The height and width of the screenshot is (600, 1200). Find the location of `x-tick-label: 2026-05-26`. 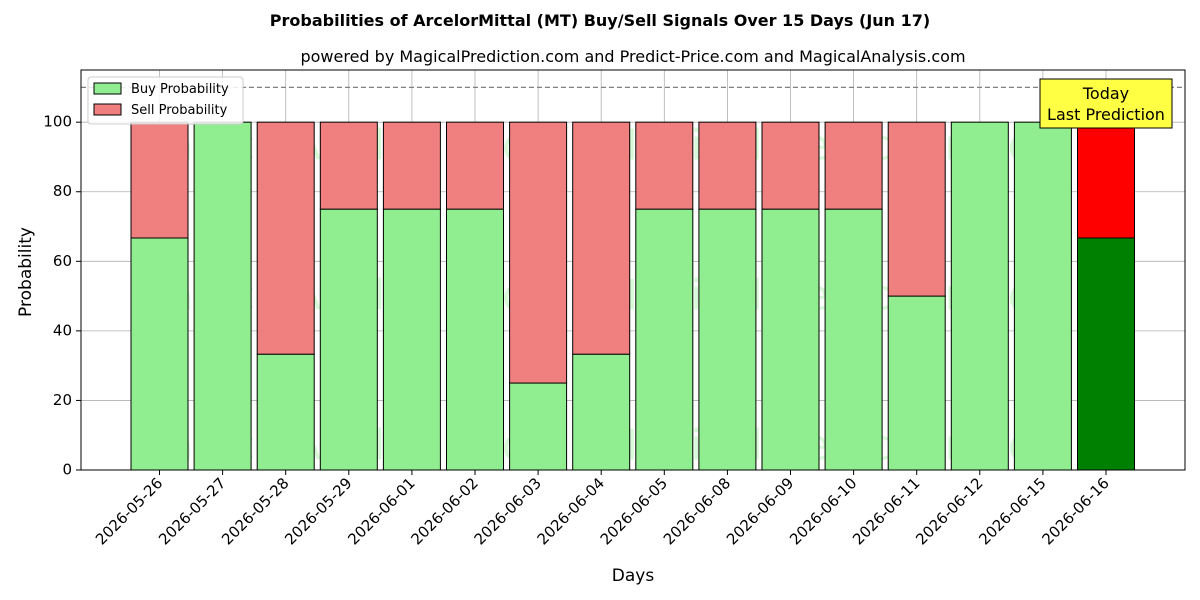

x-tick-label: 2026-05-26 is located at coordinates (129, 511).